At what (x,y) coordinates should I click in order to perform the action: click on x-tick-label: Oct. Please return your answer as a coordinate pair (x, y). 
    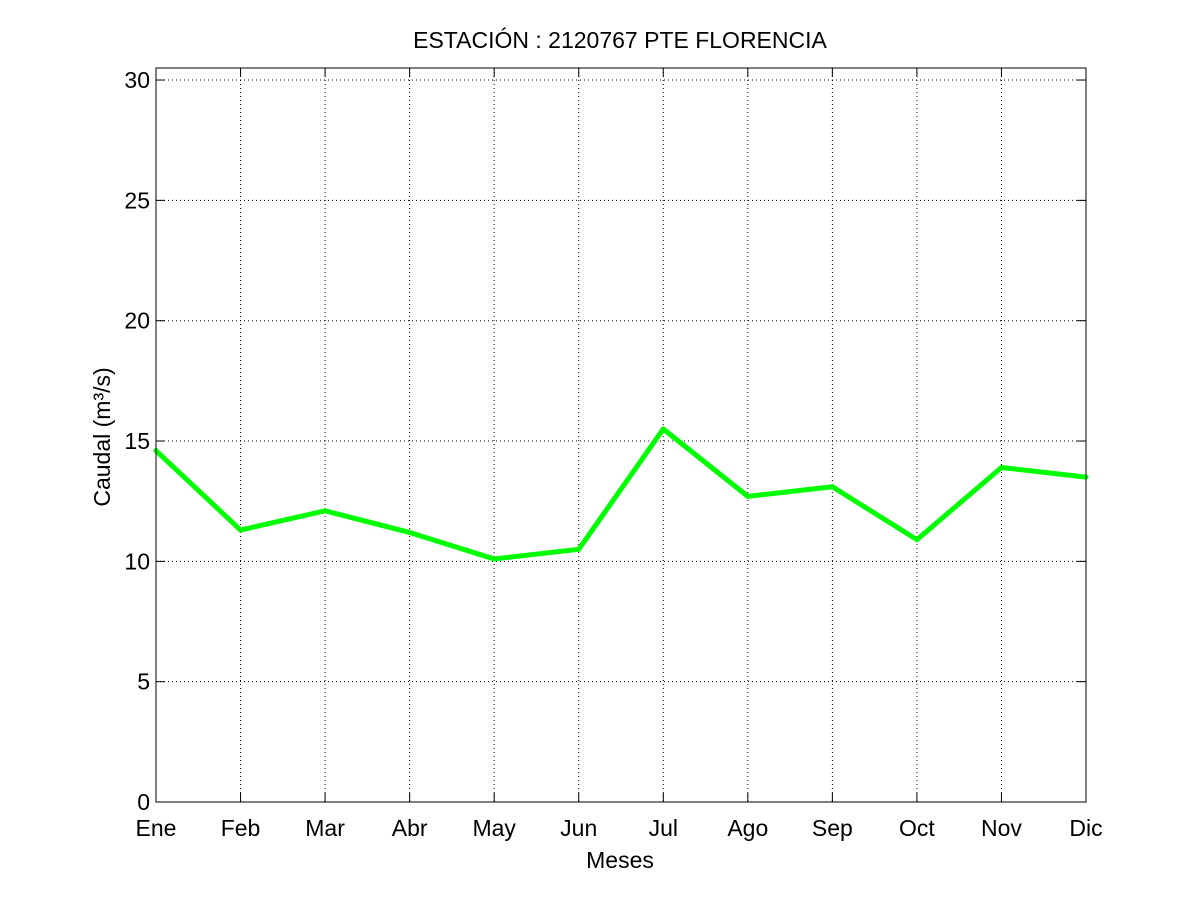
    Looking at the image, I should click on (917, 828).